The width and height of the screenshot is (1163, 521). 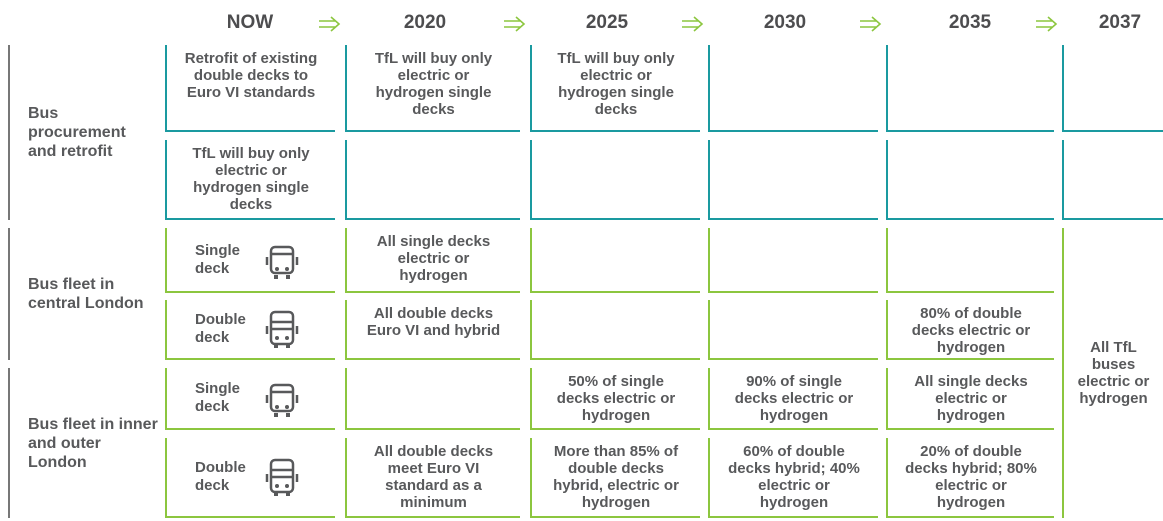 I want to click on section-label: Bus procurement and retrofit, so click(x=83, y=132).